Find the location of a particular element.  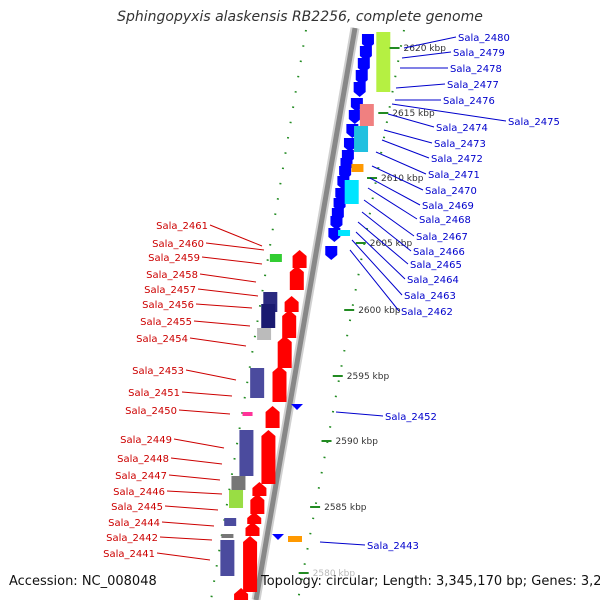

tick-label: 2600 kbp is located at coordinates (379, 311).